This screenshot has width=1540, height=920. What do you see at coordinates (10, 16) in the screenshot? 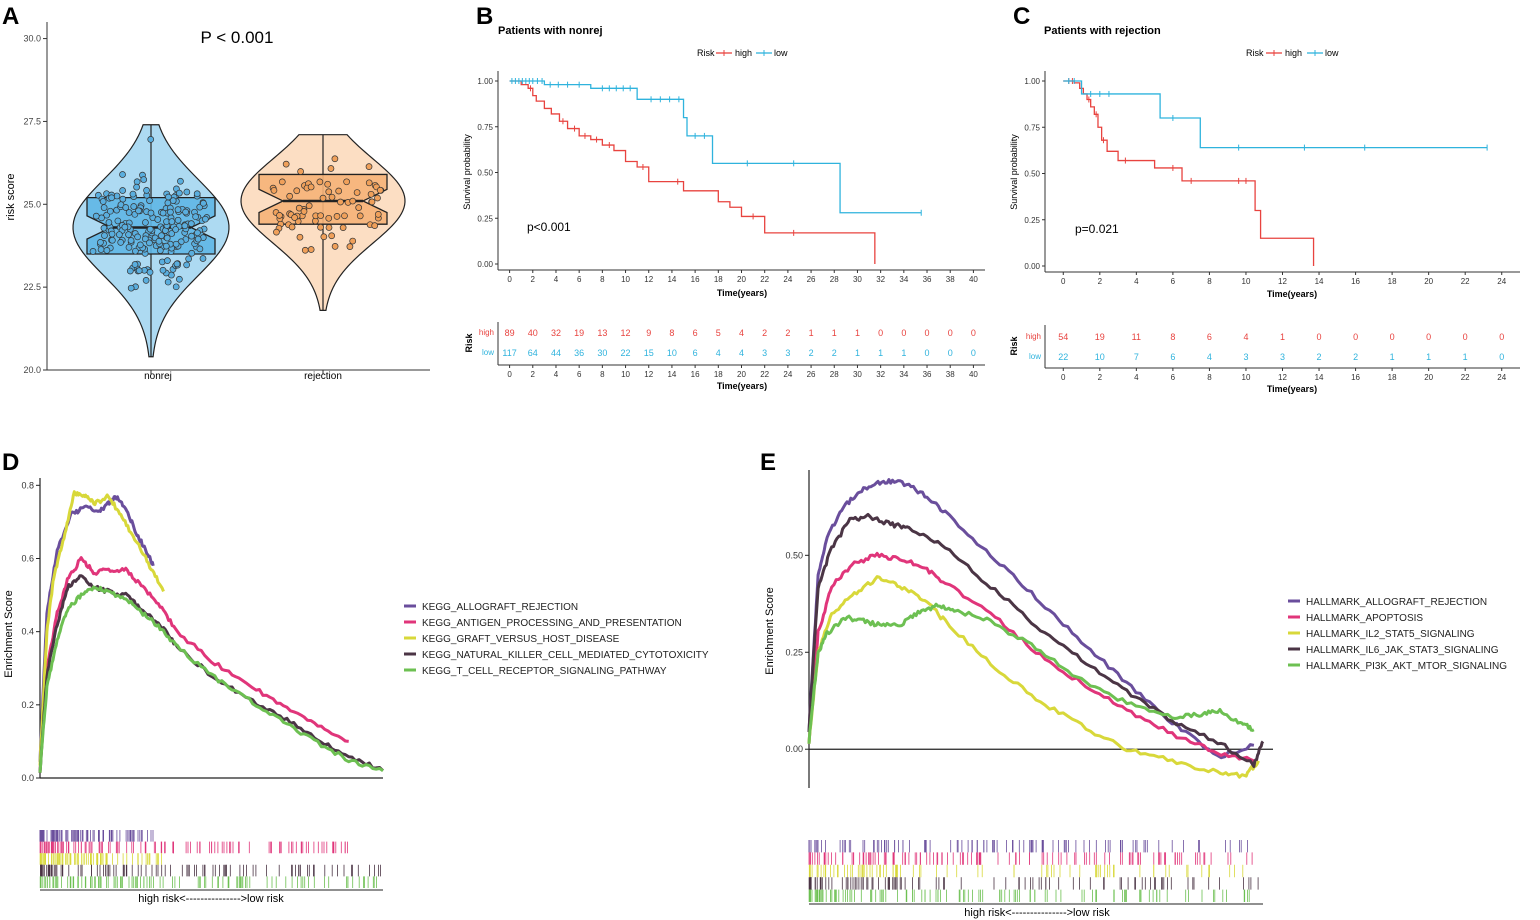
I see `panel-label-a: A` at bounding box center [10, 16].